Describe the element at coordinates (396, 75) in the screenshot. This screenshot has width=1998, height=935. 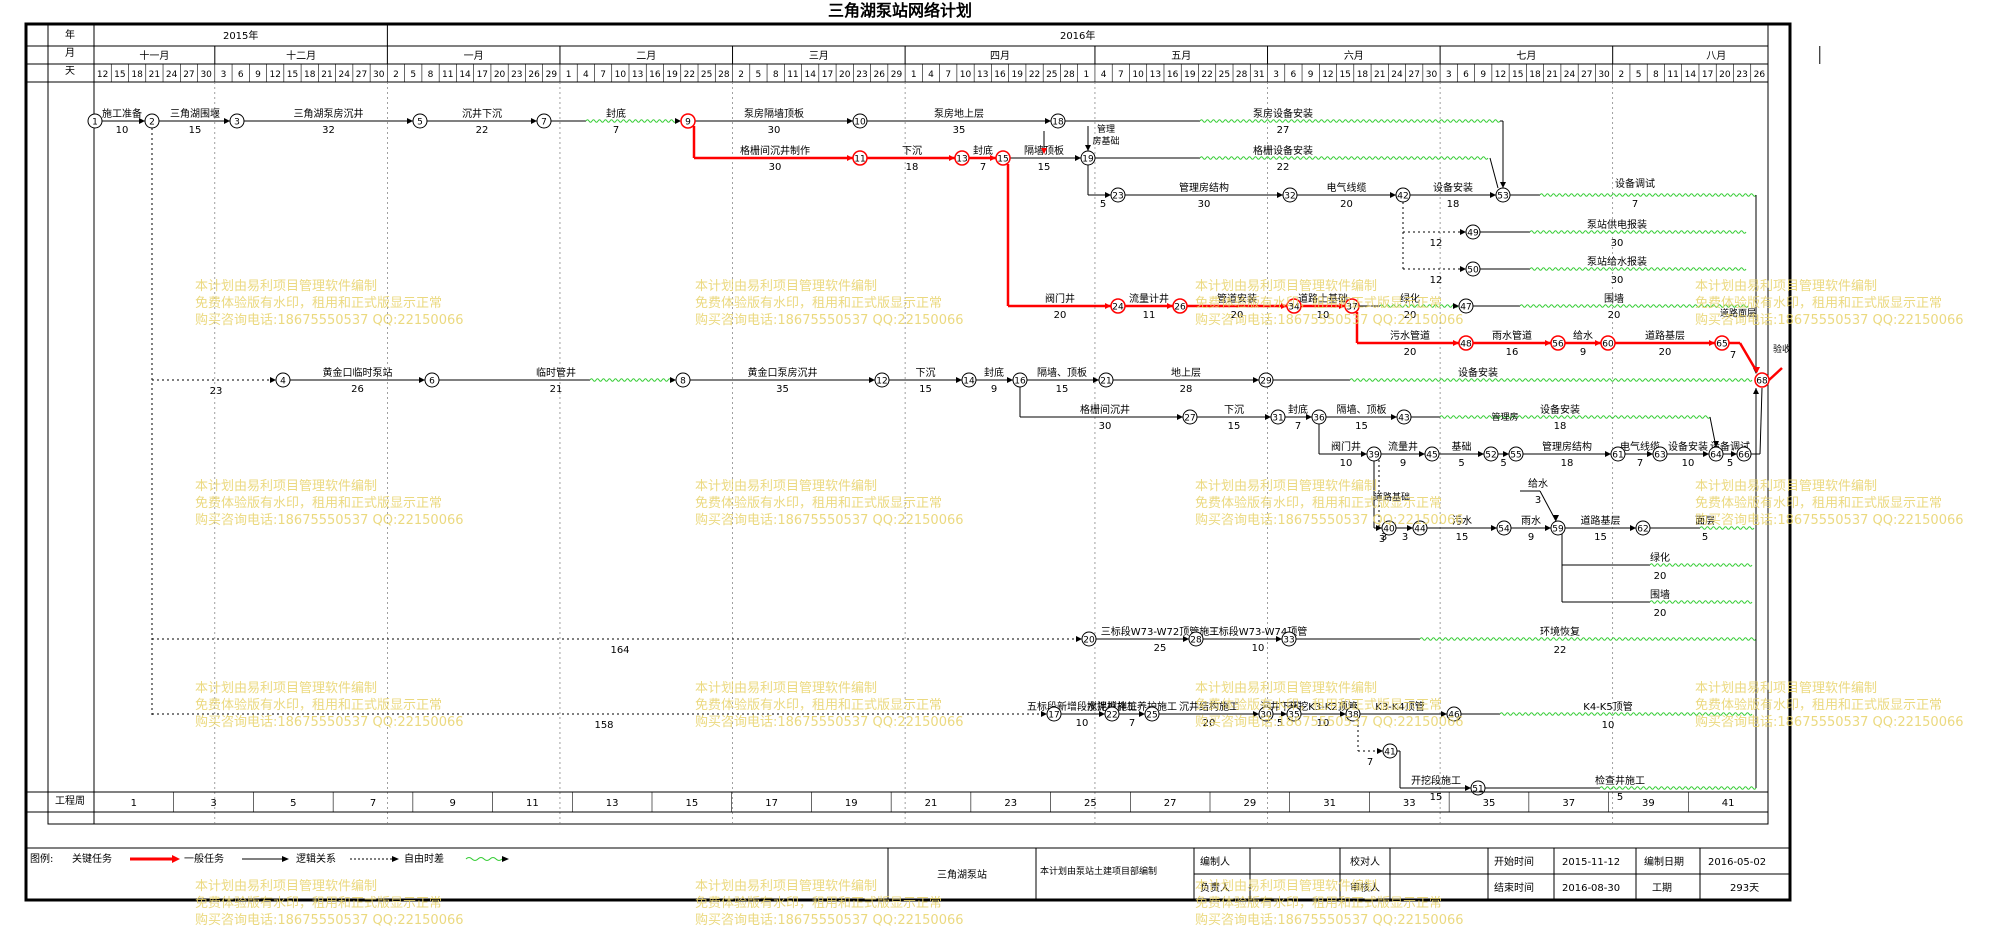
I see `day-label: 2` at that location.